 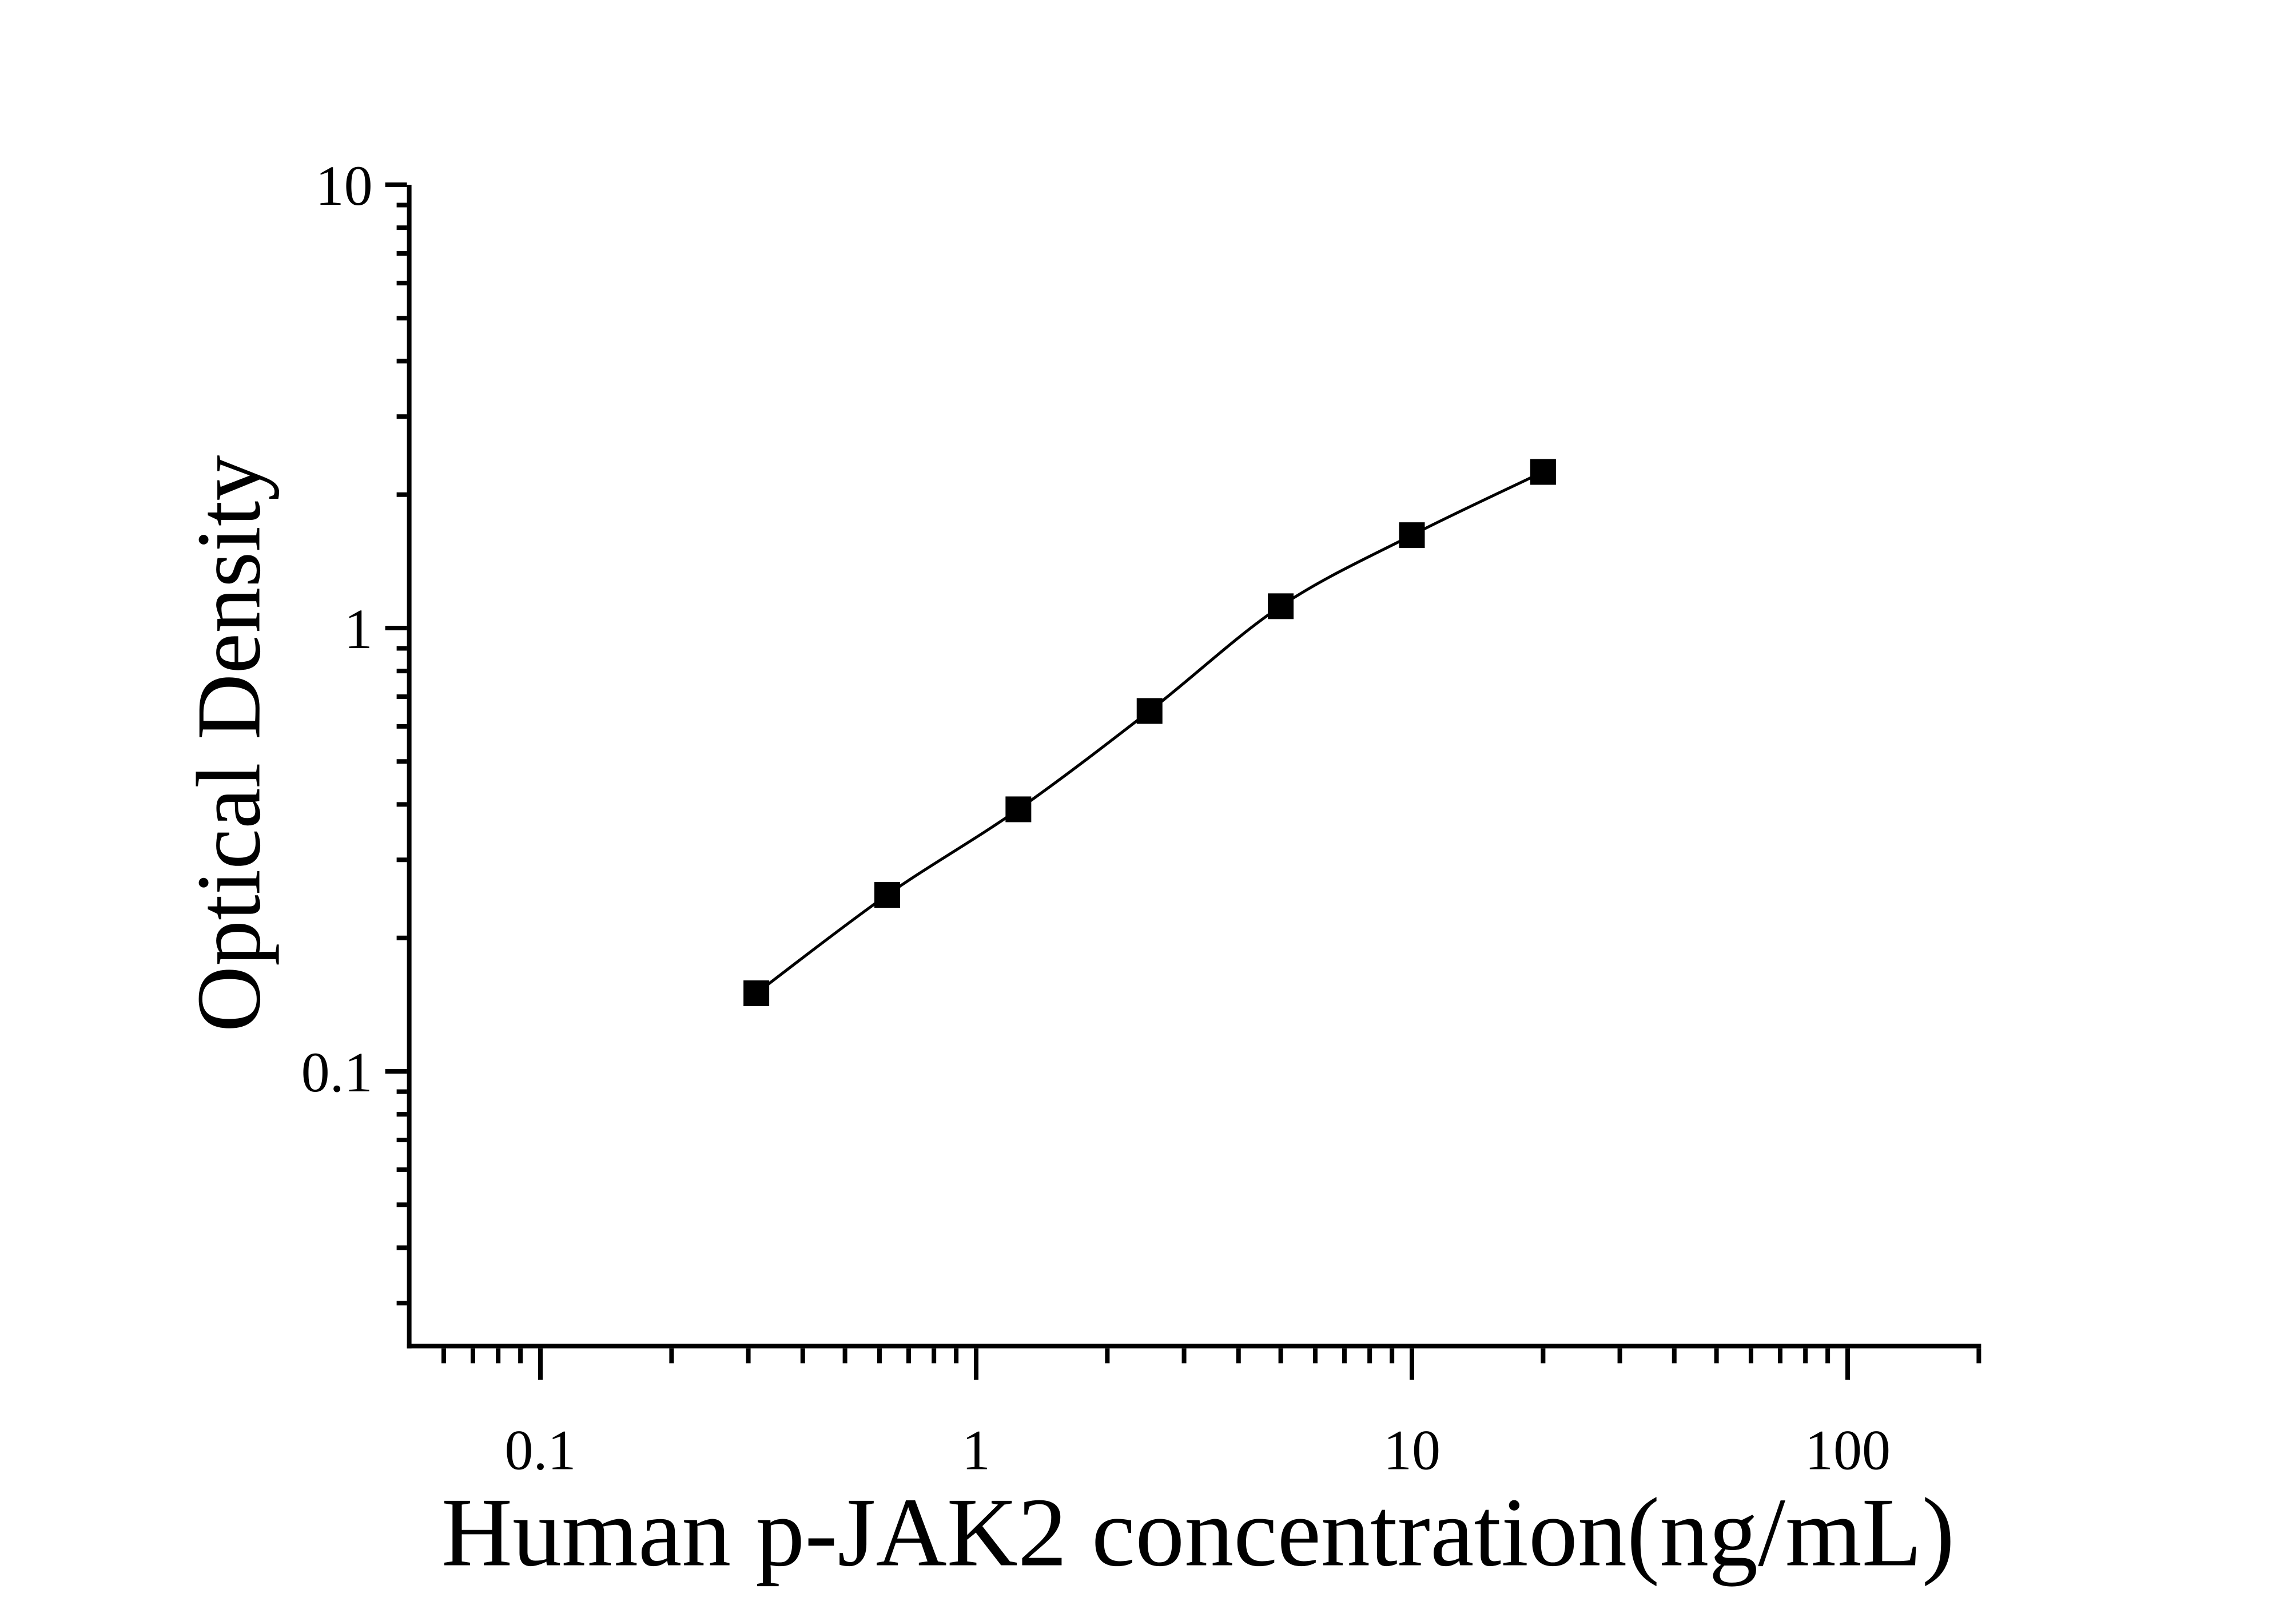 I want to click on y-tick-label: 1, so click(x=359, y=629).